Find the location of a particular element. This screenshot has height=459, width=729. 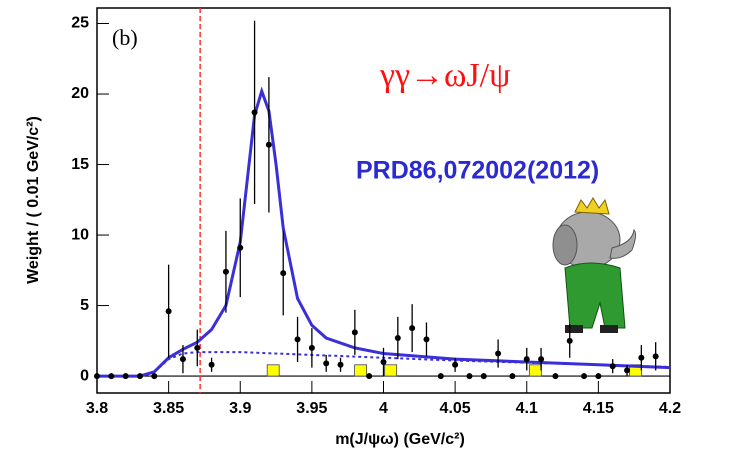

reference-label: PRD86,072002(2012) is located at coordinates (477, 171).